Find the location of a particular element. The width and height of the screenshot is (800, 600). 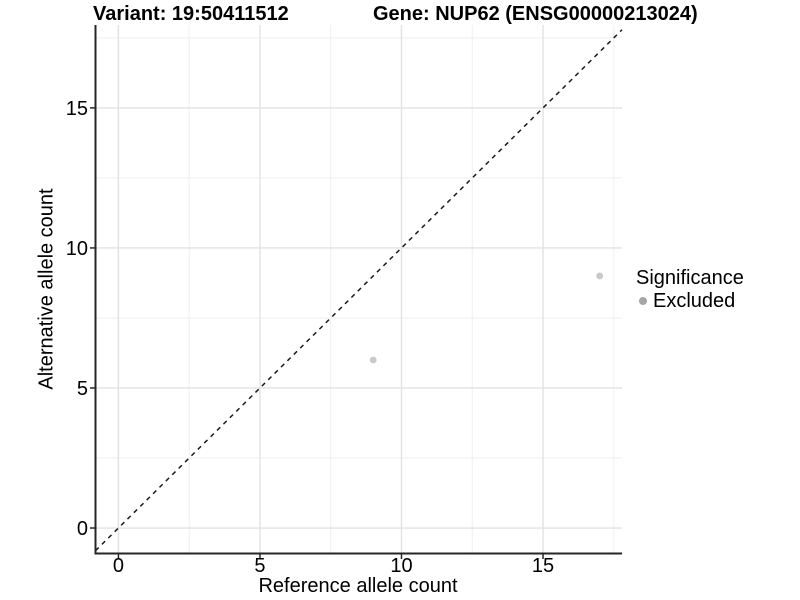

legend-item: Excluded is located at coordinates (690, 301).